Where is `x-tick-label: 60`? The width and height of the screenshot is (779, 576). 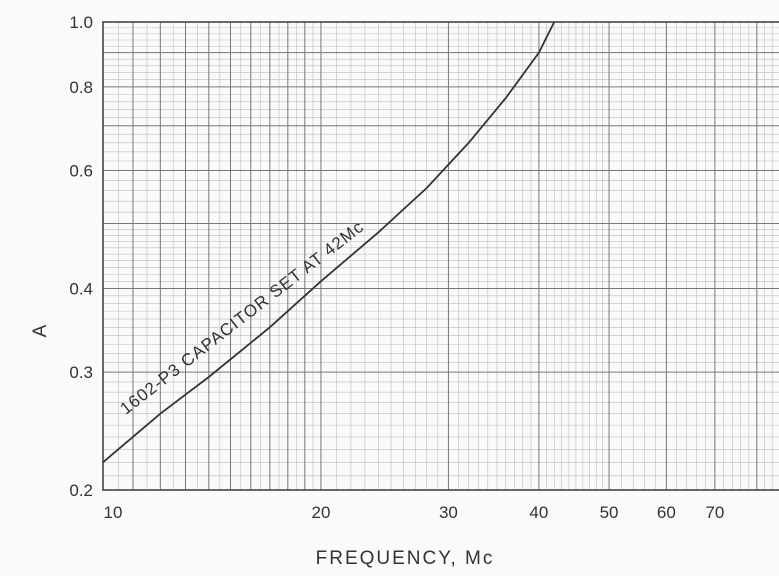 x-tick-label: 60 is located at coordinates (666, 512).